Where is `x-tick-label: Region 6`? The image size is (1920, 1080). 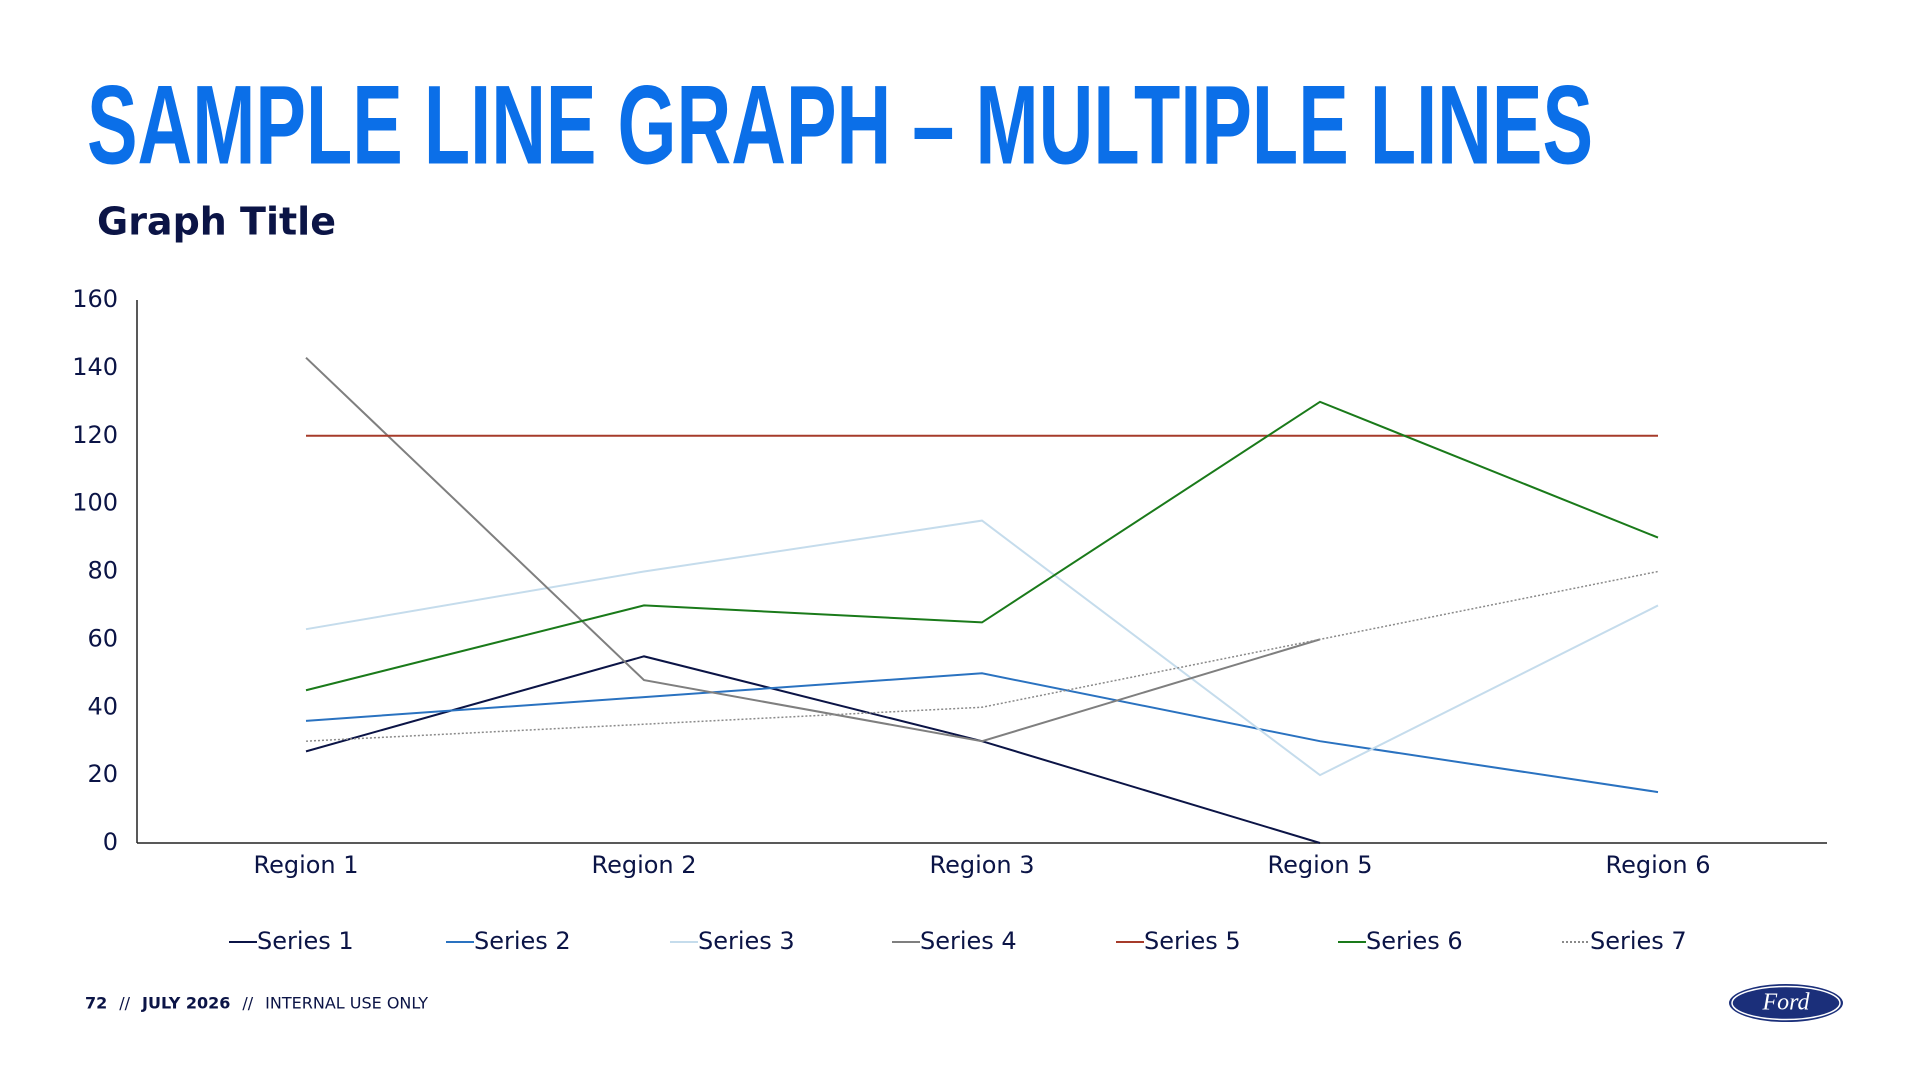
x-tick-label: Region 6 is located at coordinates (1657, 865).